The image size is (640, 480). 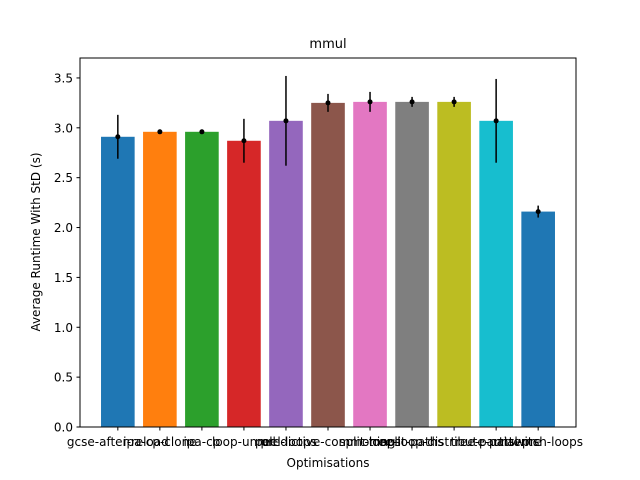 I want to click on bar-peel-loops, so click(x=286, y=274).